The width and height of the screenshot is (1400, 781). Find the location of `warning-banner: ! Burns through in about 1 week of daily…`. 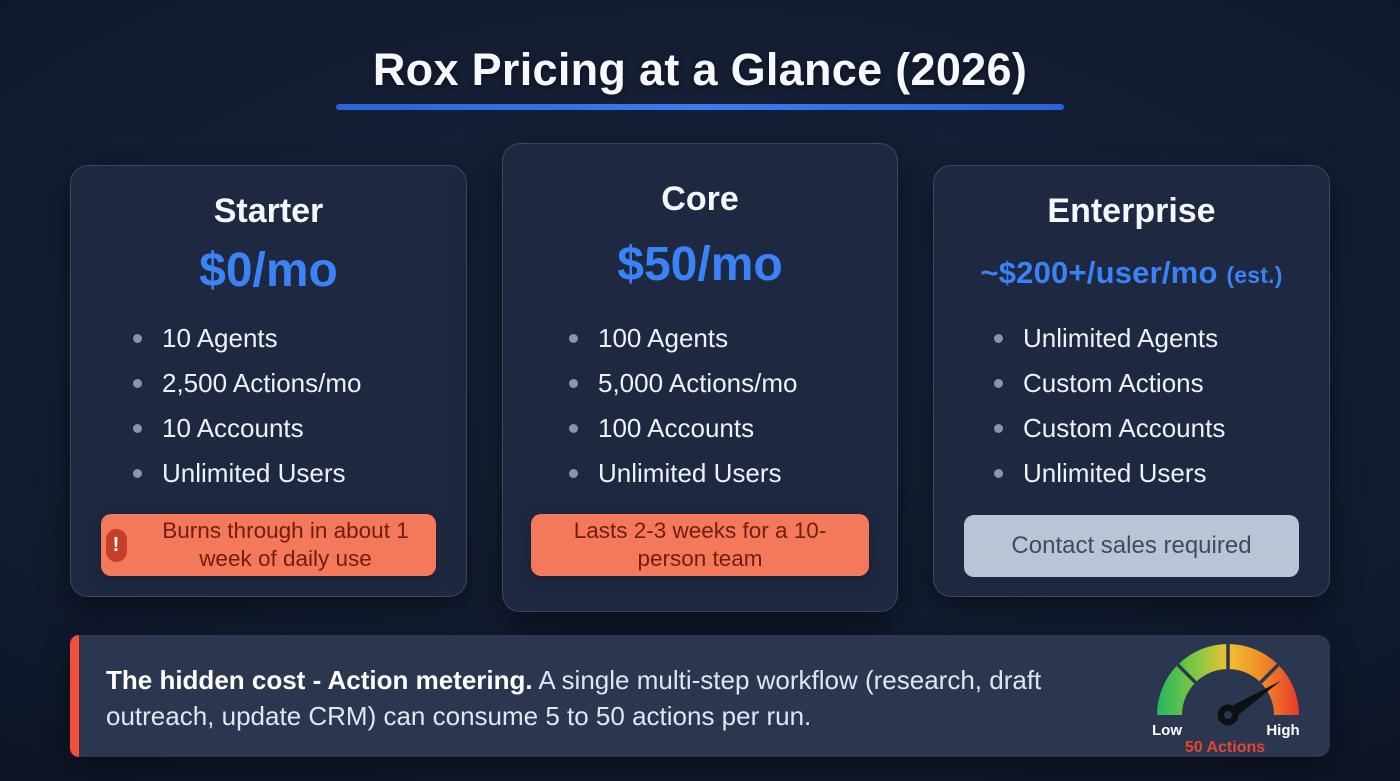

warning-banner: ! Burns through in about 1 week of daily… is located at coordinates (268, 545).